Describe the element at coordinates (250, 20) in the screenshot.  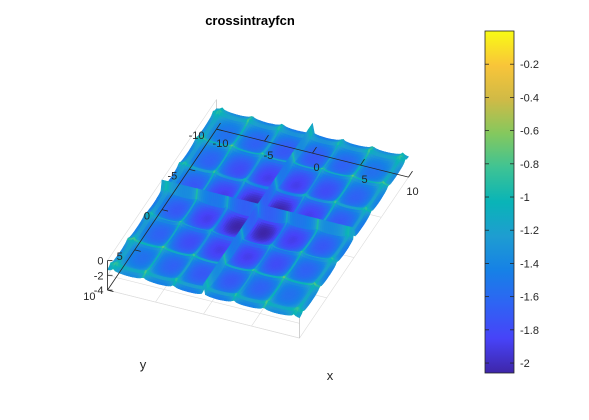
I see `chart-title: crossintrayfcn` at that location.